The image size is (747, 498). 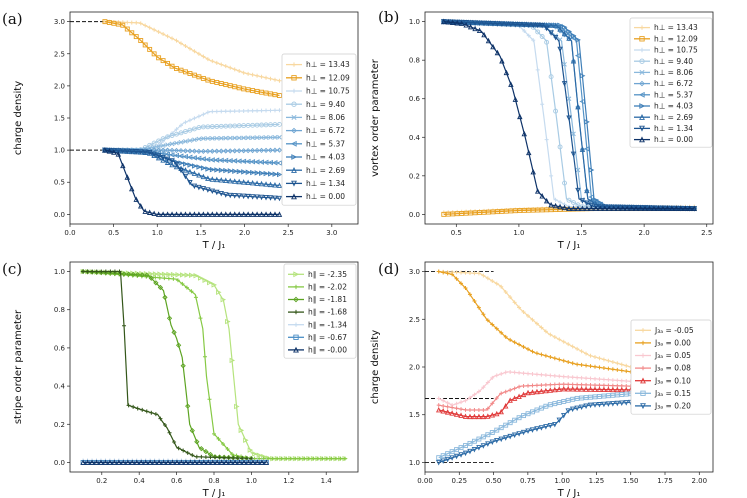 What do you see at coordinates (597, 481) in the screenshot?
I see `x-tick-label: 1.25` at bounding box center [597, 481].